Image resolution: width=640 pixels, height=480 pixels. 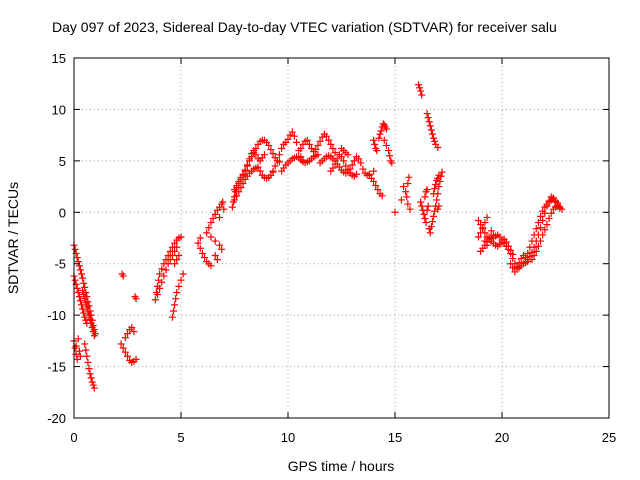 I want to click on series-tracks_evening, so click(x=520, y=234).